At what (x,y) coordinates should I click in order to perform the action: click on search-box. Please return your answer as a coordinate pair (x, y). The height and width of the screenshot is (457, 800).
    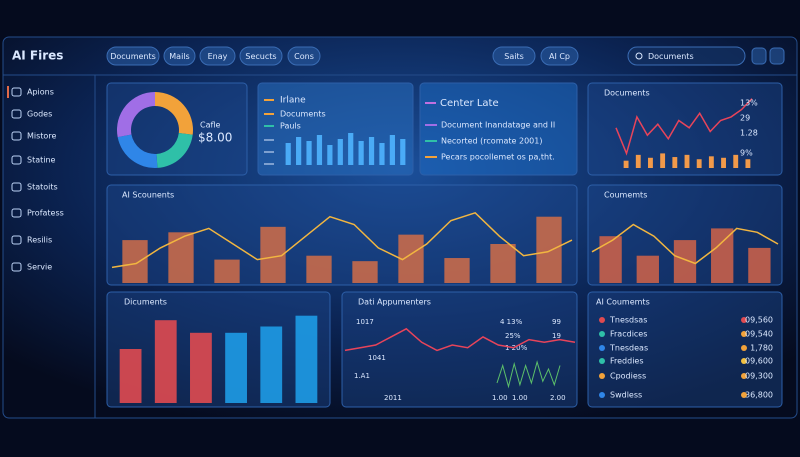
    Looking at the image, I should click on (686, 56).